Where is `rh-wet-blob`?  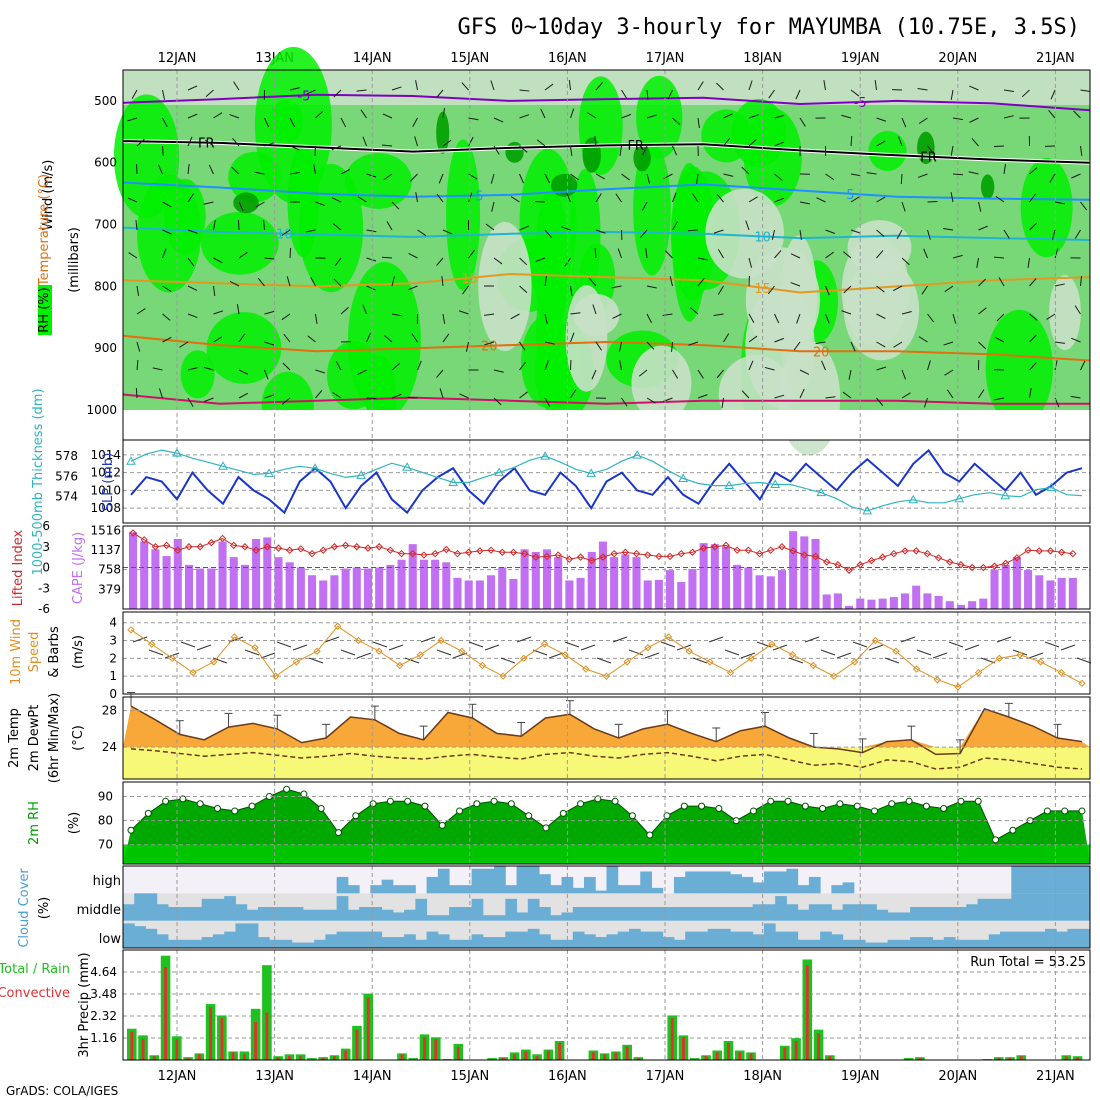
rh-wet-blob is located at coordinates (642, 158).